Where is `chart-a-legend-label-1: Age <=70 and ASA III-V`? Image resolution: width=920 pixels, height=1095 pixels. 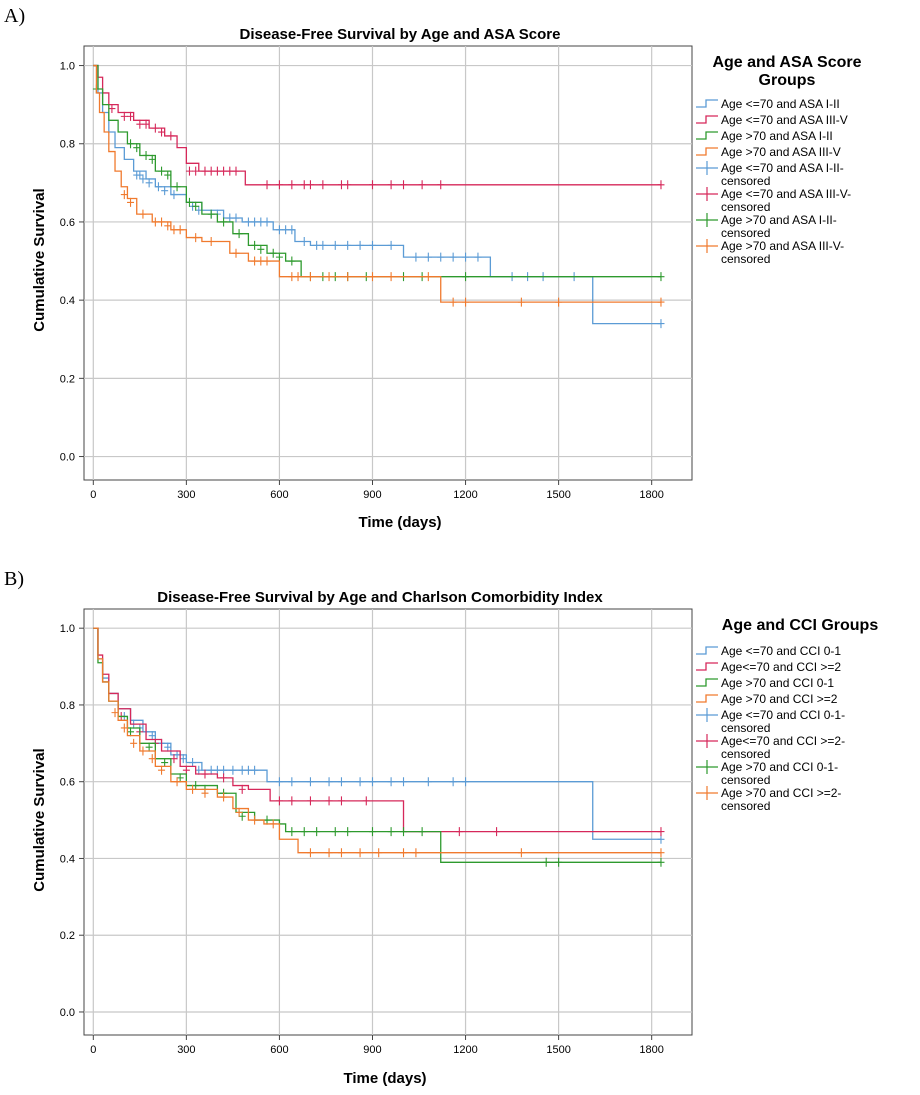
chart-a-legend-label-1: Age <=70 and ASA III-V is located at coordinates (784, 120).